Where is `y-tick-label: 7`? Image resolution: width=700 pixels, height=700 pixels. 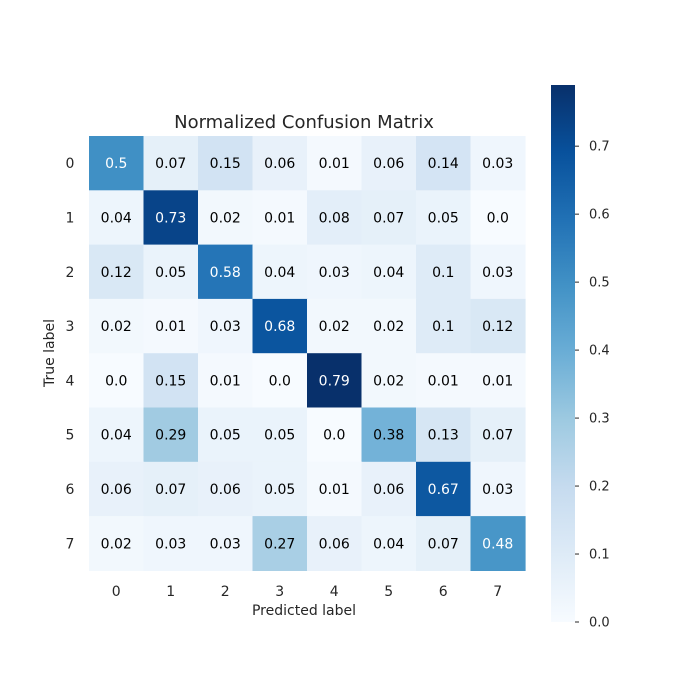
y-tick-label: 7 is located at coordinates (70, 544).